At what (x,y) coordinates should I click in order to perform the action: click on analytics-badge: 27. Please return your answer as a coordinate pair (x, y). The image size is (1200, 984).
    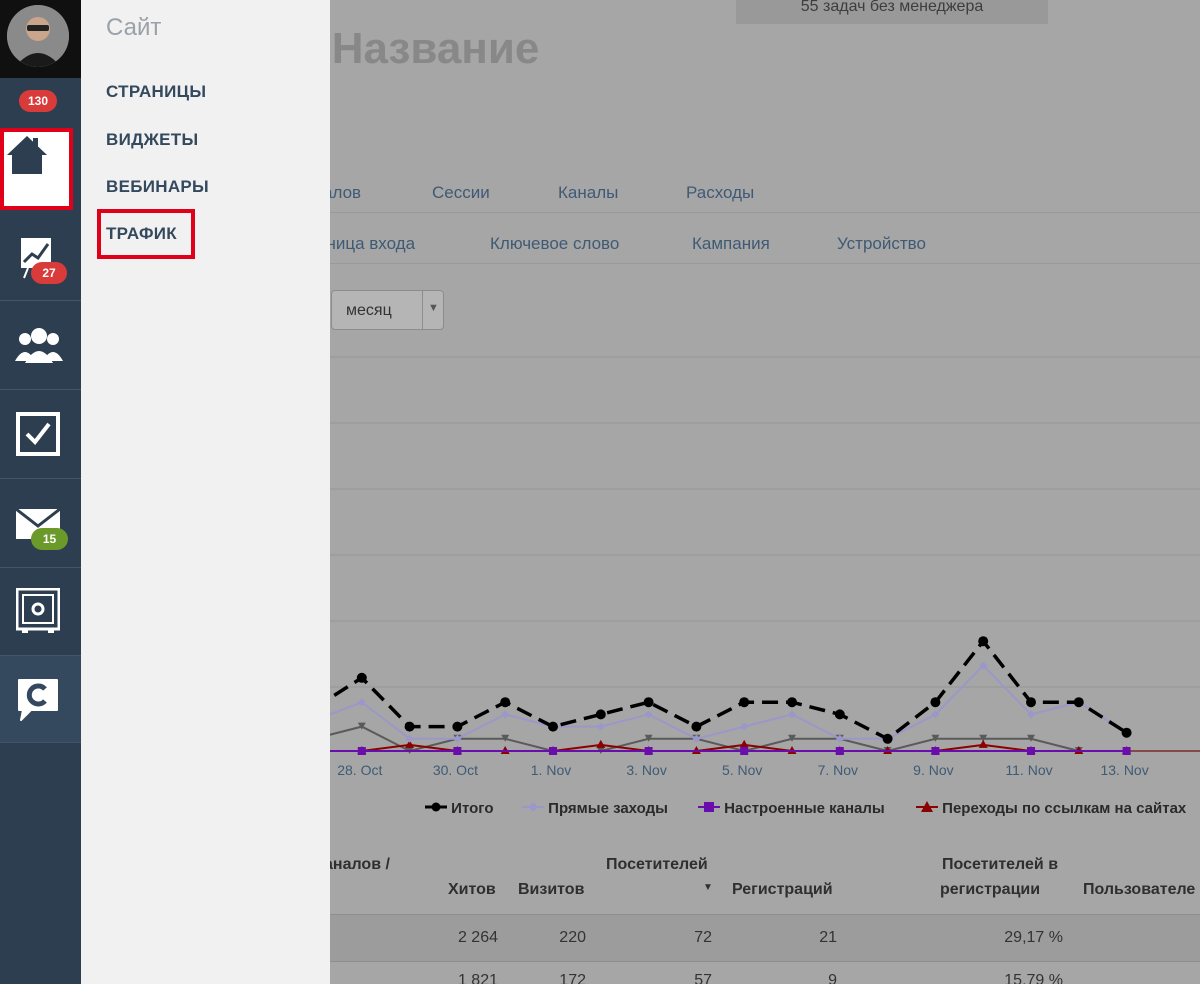
    Looking at the image, I should click on (49, 273).